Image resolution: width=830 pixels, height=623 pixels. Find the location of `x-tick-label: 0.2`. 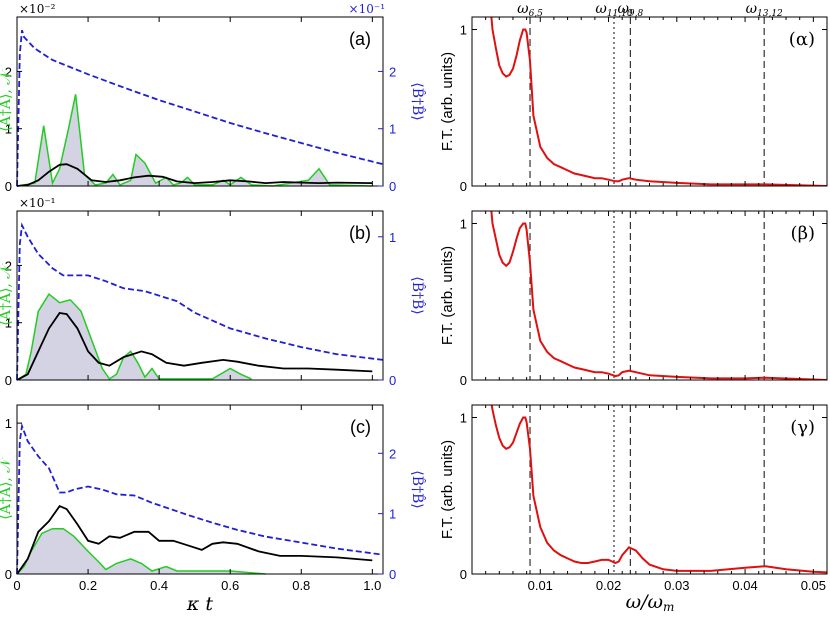

x-tick-label: 0.2 is located at coordinates (88, 585).